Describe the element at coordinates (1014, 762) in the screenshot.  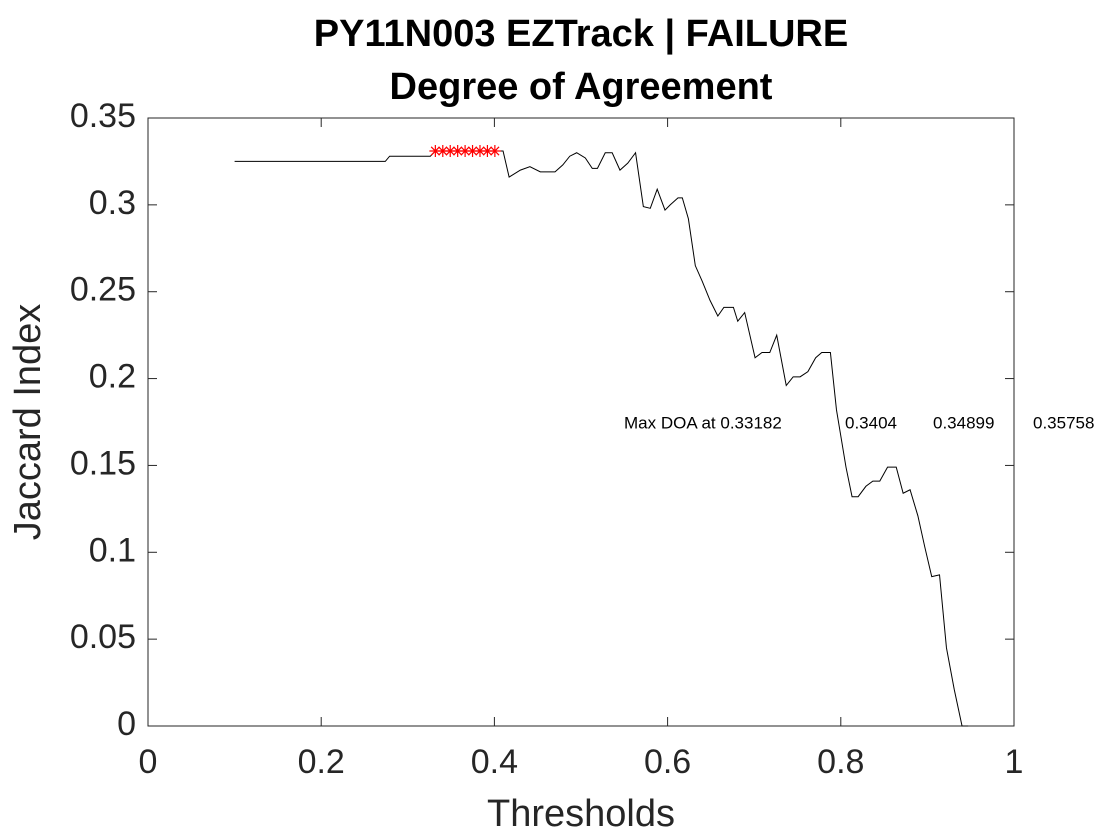
I see `x-tick-label: 1` at that location.